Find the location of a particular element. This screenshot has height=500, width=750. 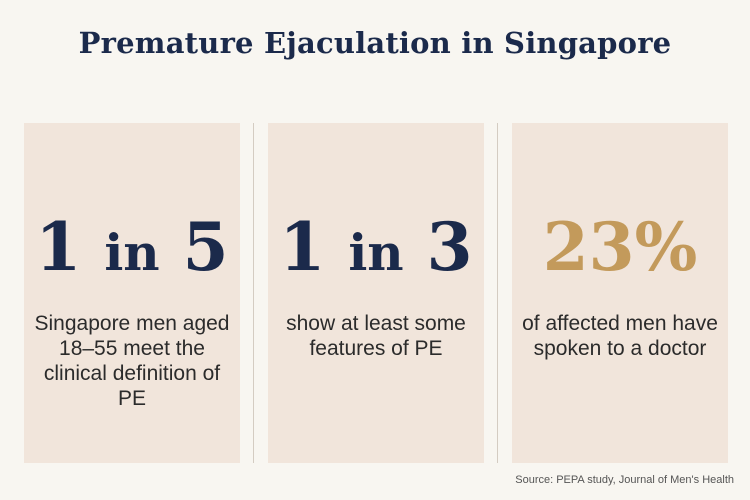

stat-value: 1 in 3 is located at coordinates (376, 250).